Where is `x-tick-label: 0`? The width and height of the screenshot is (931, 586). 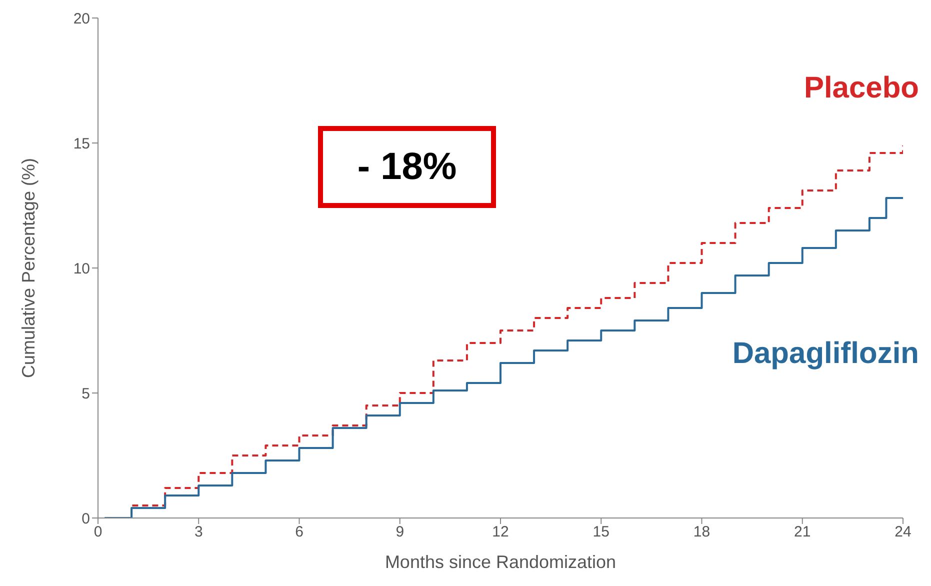
x-tick-label: 0 is located at coordinates (98, 532).